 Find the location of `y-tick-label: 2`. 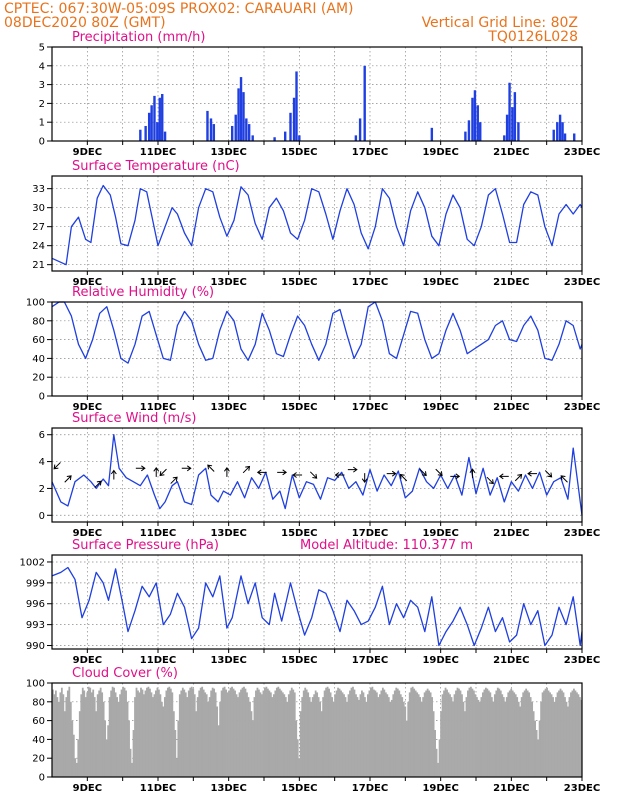

y-tick-label: 2 is located at coordinates (42, 104).